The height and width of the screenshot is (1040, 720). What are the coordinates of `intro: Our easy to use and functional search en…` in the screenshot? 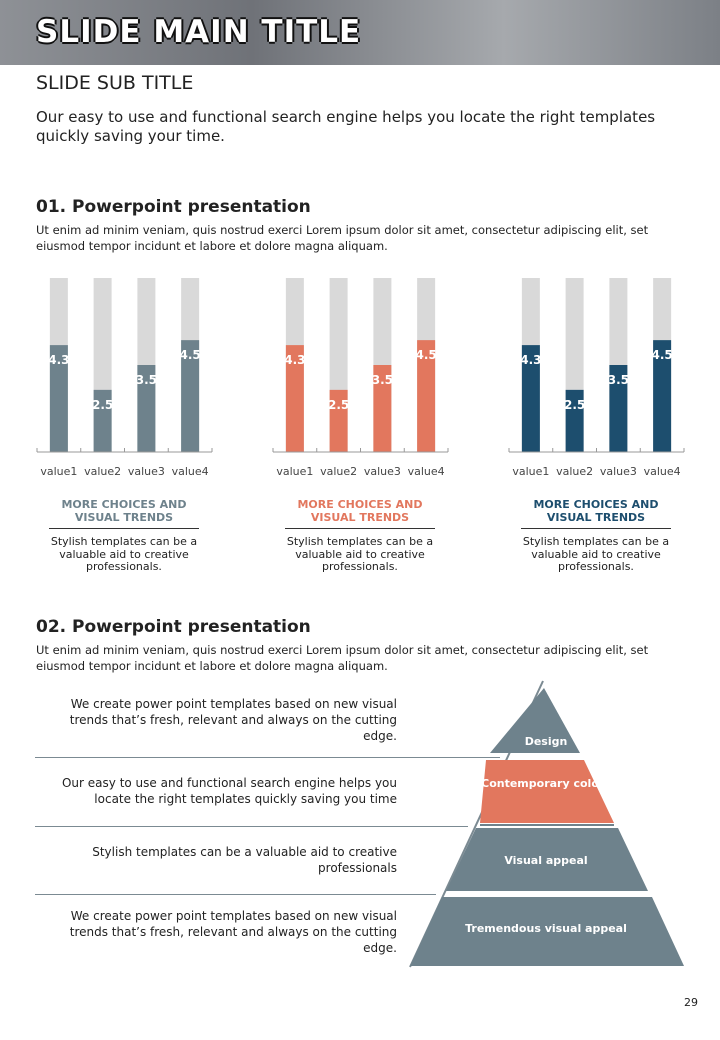 It's located at (346, 126).